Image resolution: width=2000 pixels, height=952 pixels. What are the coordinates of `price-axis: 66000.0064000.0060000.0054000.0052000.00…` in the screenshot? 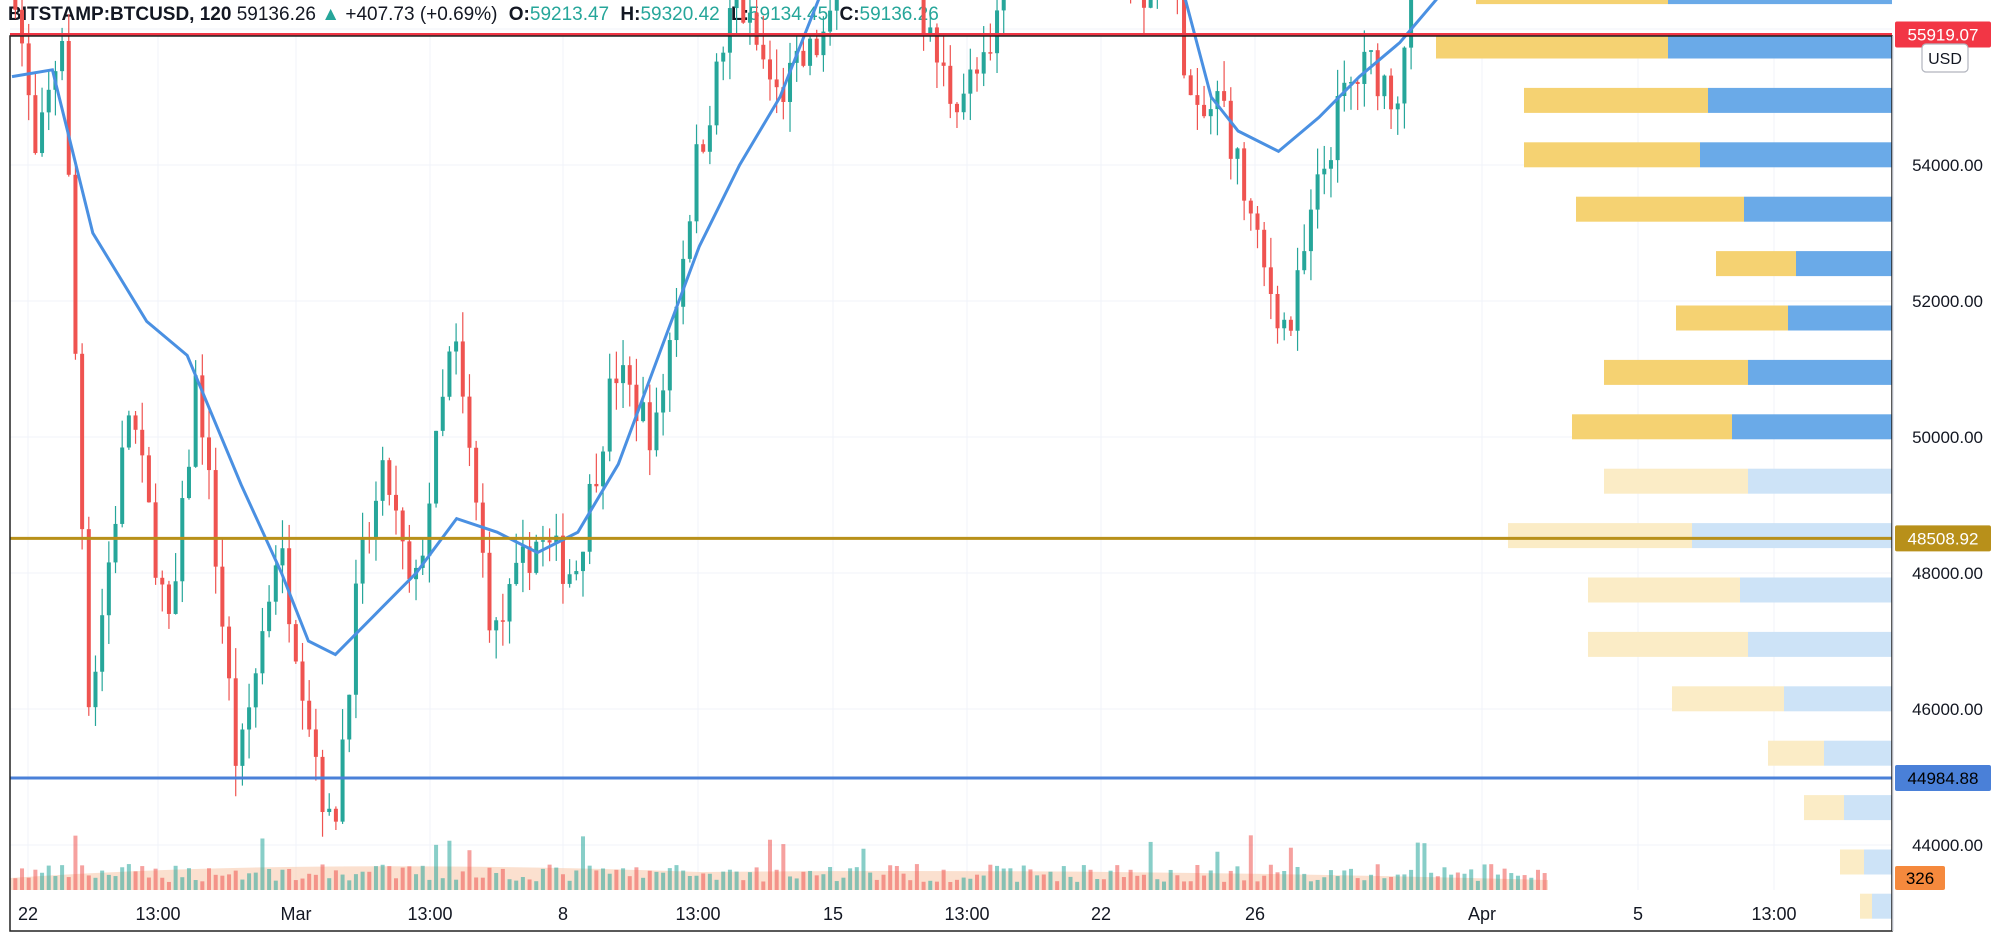 It's located at (1947, 427).